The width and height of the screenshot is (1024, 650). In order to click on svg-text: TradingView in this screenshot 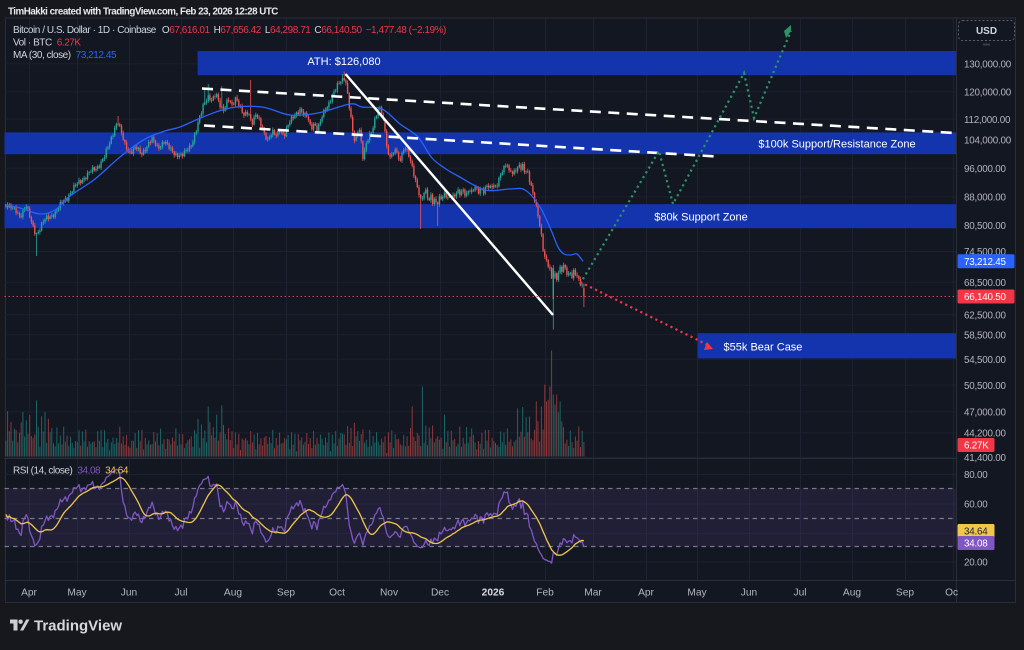, I will do `click(78, 626)`.